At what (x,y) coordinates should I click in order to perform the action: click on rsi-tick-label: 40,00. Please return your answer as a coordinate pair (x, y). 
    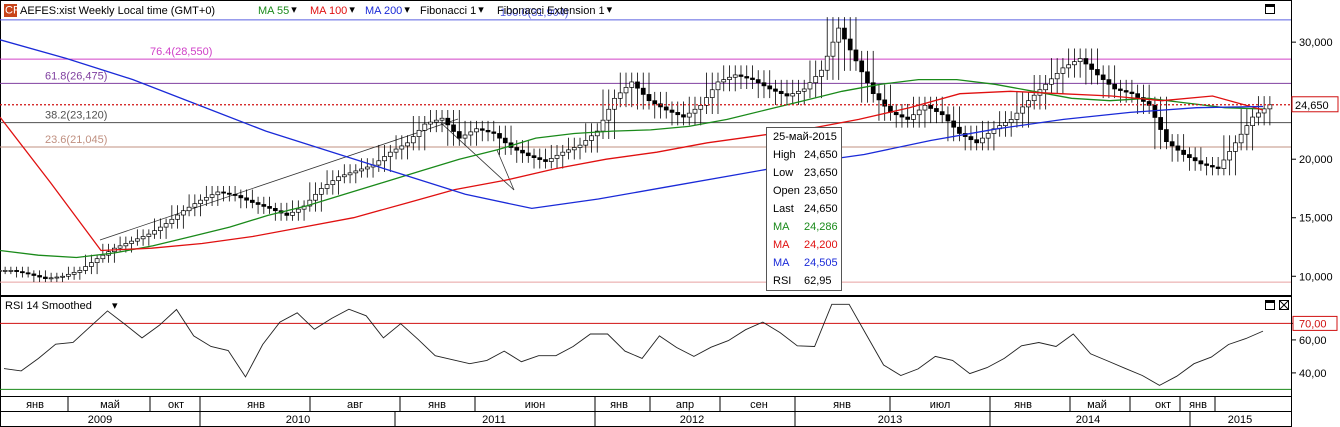
    Looking at the image, I should click on (1313, 374).